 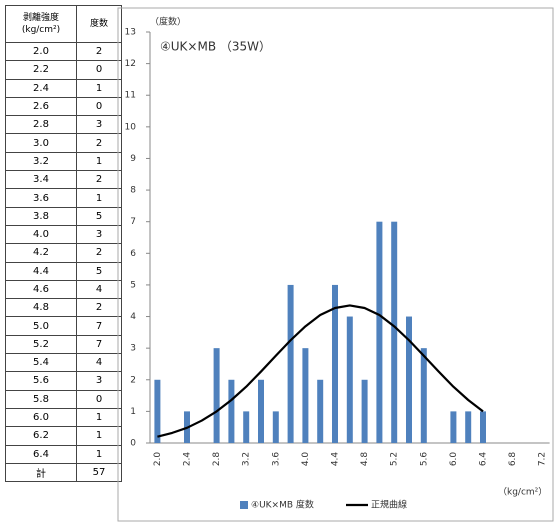 I want to click on table-row: 剥離強度 (kg/cm²) 度数, so click(x=63, y=24).